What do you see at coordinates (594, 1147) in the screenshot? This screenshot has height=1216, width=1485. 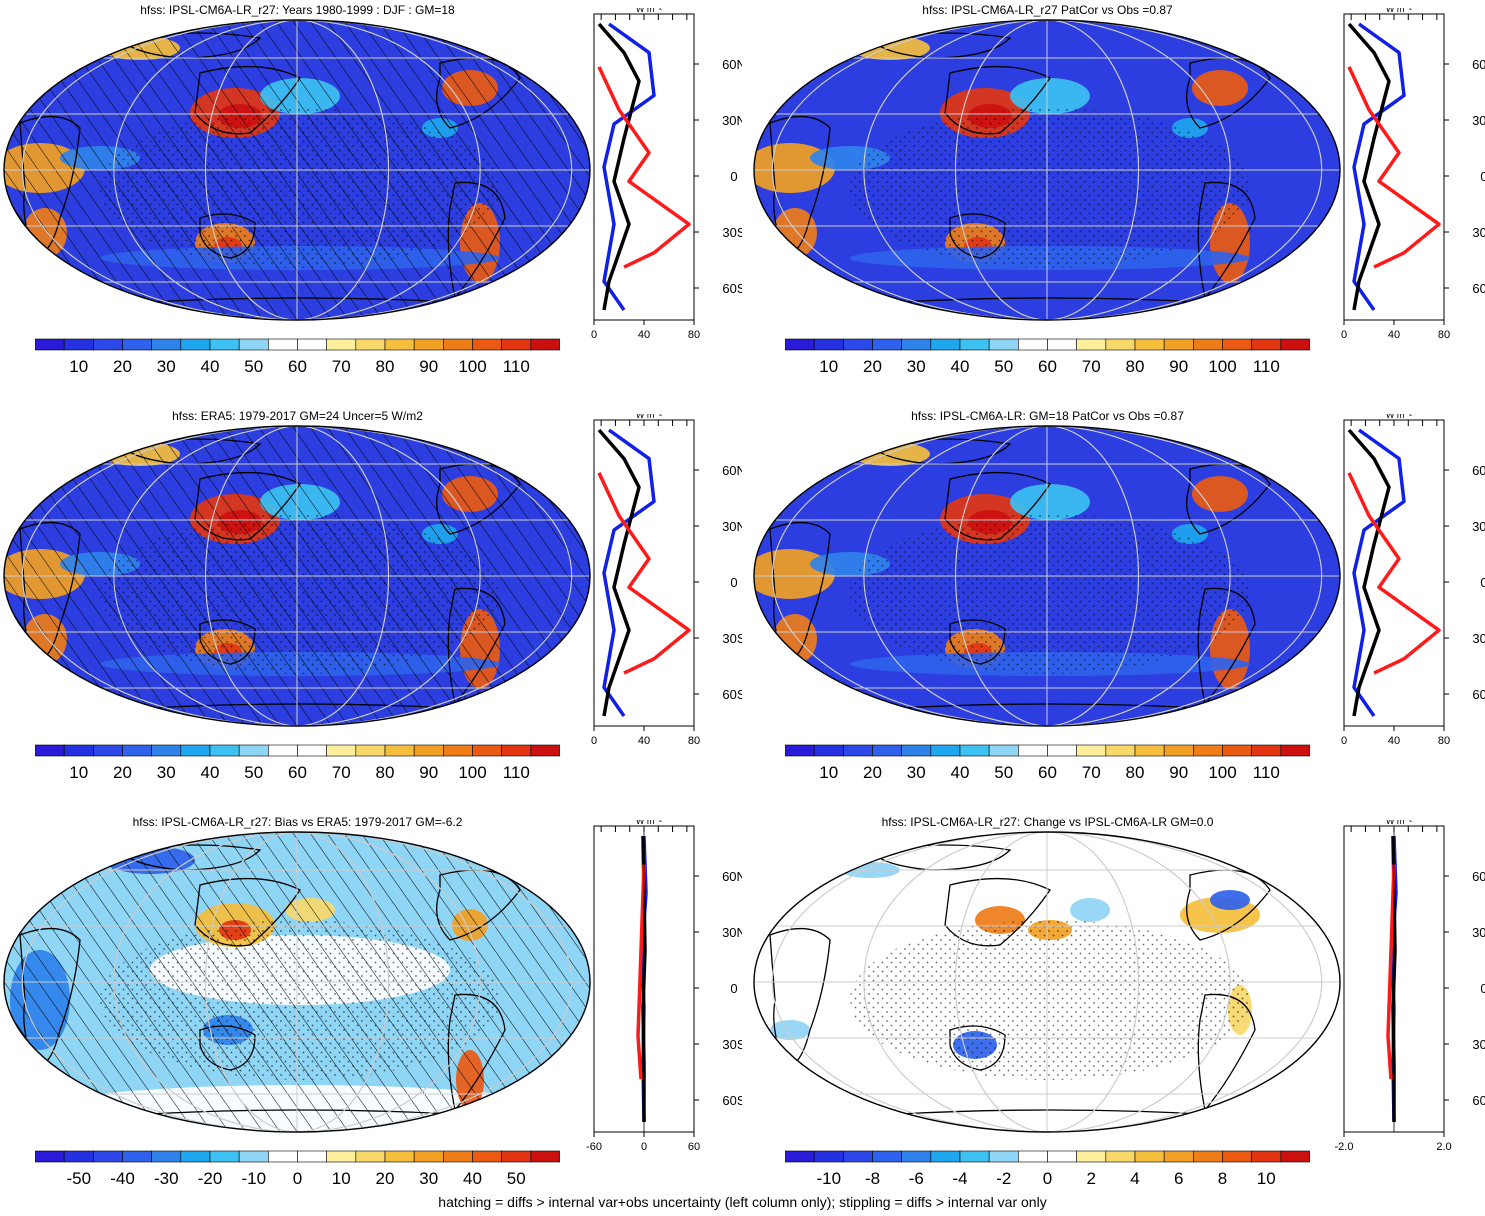 I see `zonal-tick-label: -60` at bounding box center [594, 1147].